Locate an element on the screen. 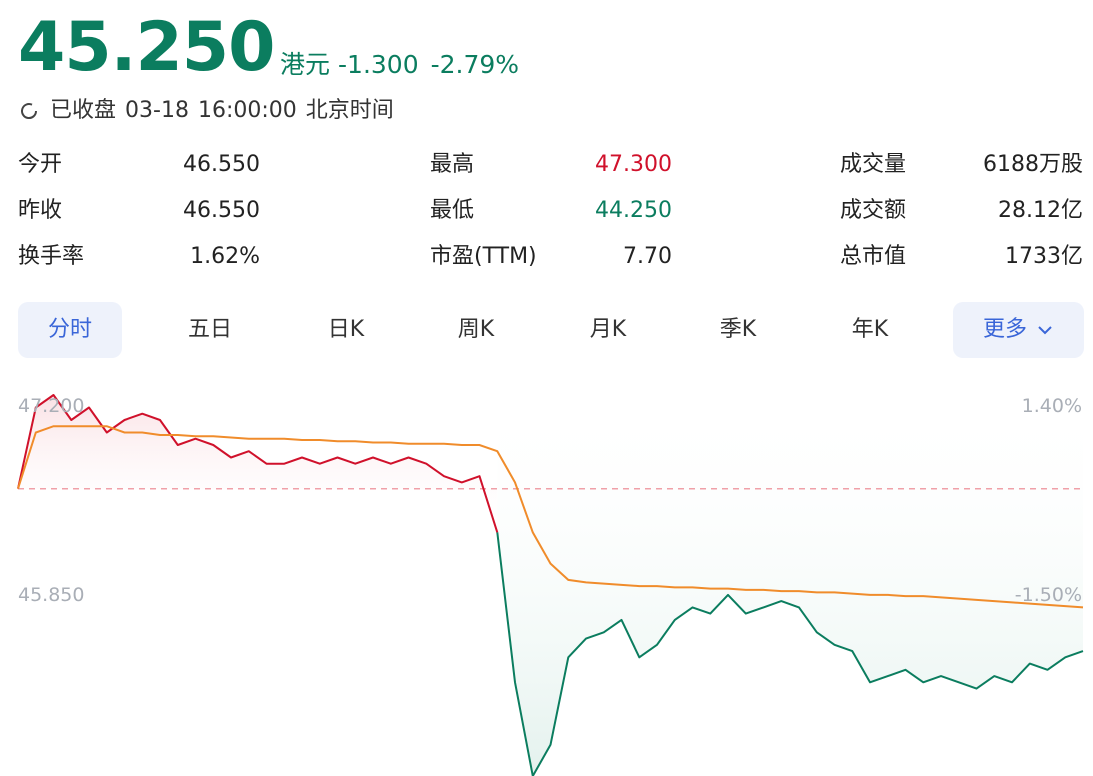 The image size is (1093, 776). prev-close-value: 46.550 is located at coordinates (221, 210).